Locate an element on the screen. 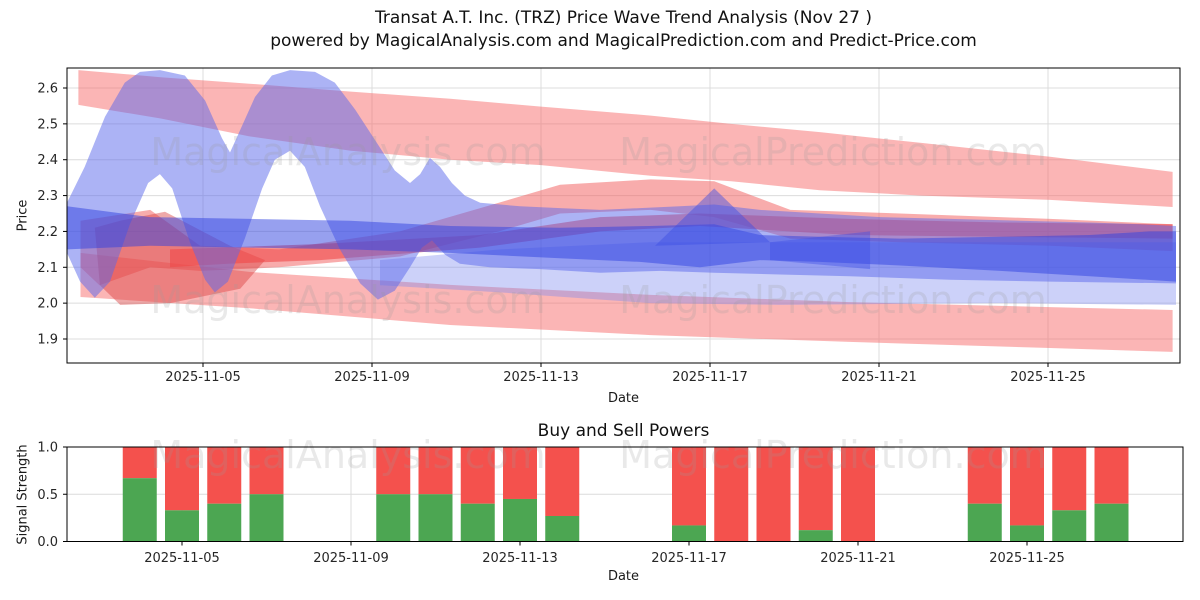 Image resolution: width=1200 pixels, height=600 pixels. blue-wedge-right is located at coordinates (820, 250).